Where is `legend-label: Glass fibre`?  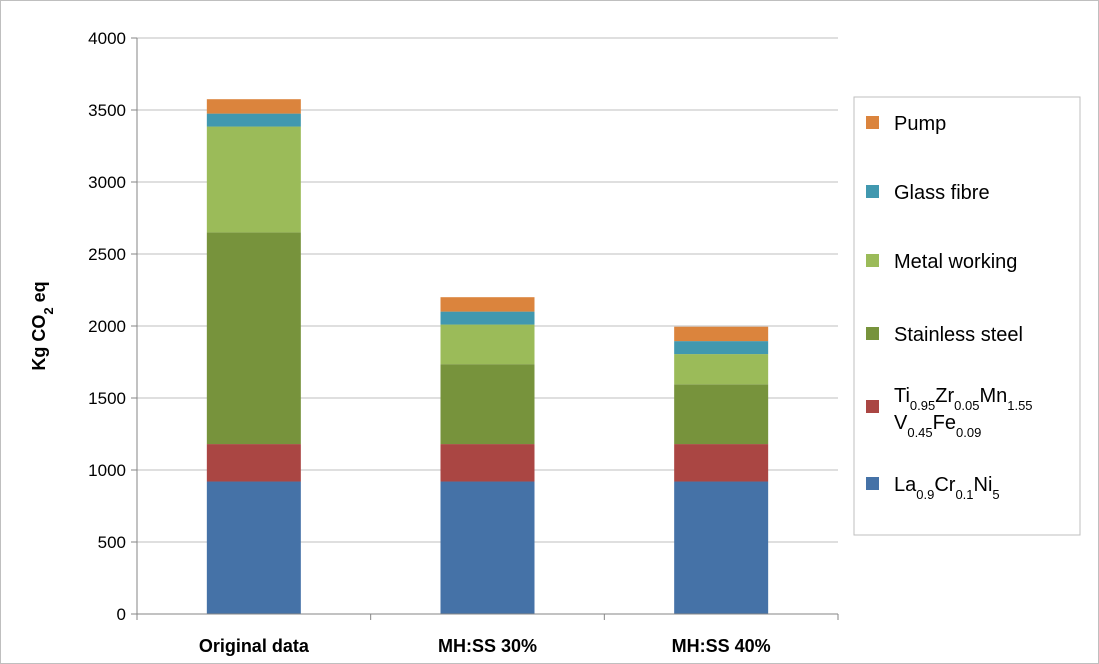 legend-label: Glass fibre is located at coordinates (942, 193).